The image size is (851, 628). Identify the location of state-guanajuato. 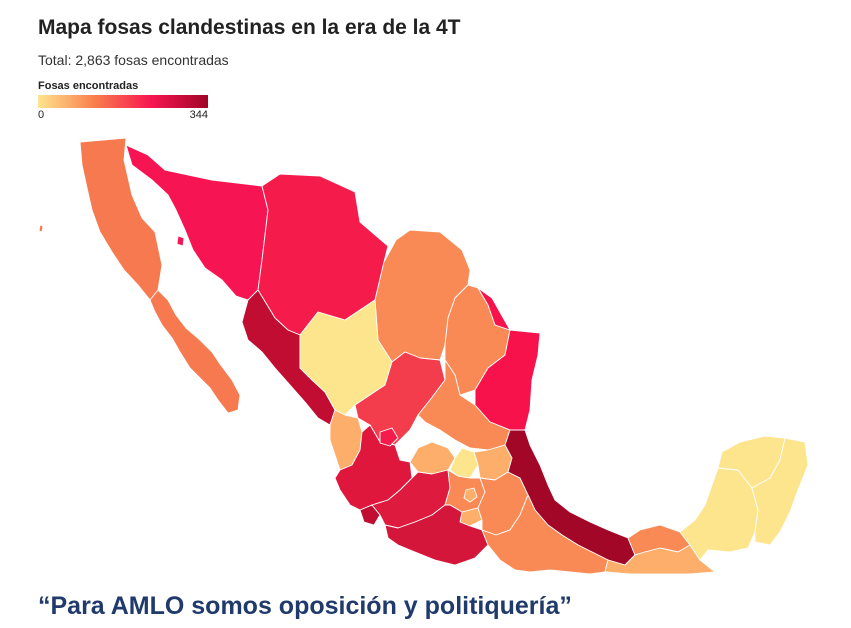
(432, 458).